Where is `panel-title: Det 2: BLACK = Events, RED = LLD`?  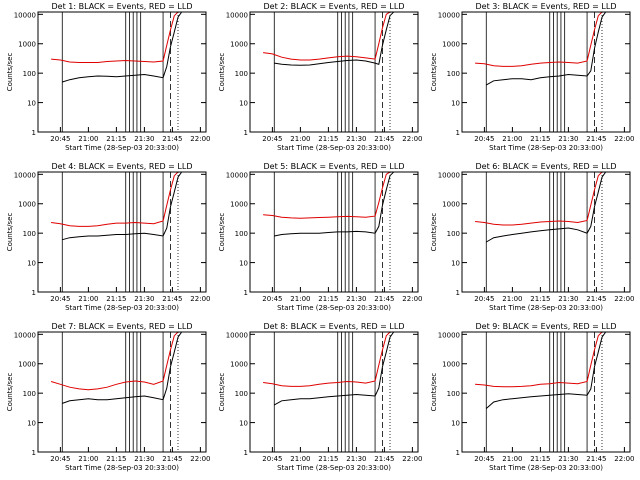 panel-title: Det 2: BLACK = Events, RED = LLD is located at coordinates (334, 6).